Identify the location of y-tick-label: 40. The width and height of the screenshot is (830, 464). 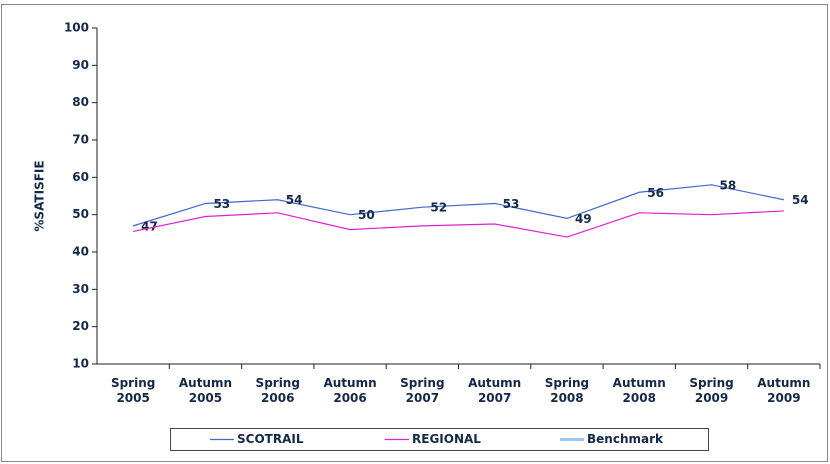
(80, 252).